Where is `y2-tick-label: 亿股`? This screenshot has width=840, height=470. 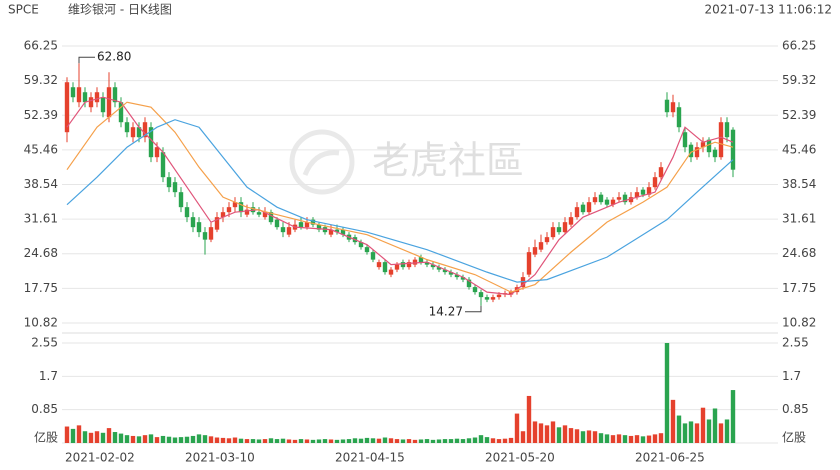
y2-tick-label: 亿股 is located at coordinates (46, 437).